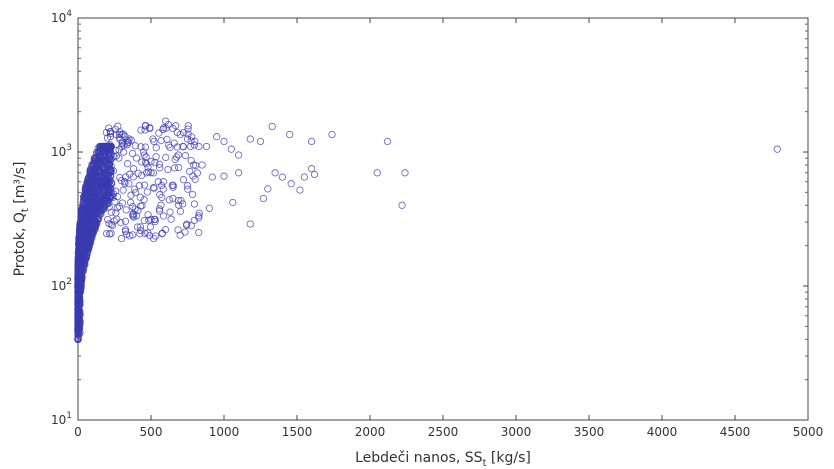 This screenshot has height=469, width=834. Describe the element at coordinates (21, 219) in the screenshot. I see `y-axis-label: Protok, Qt [m³/s]` at that location.